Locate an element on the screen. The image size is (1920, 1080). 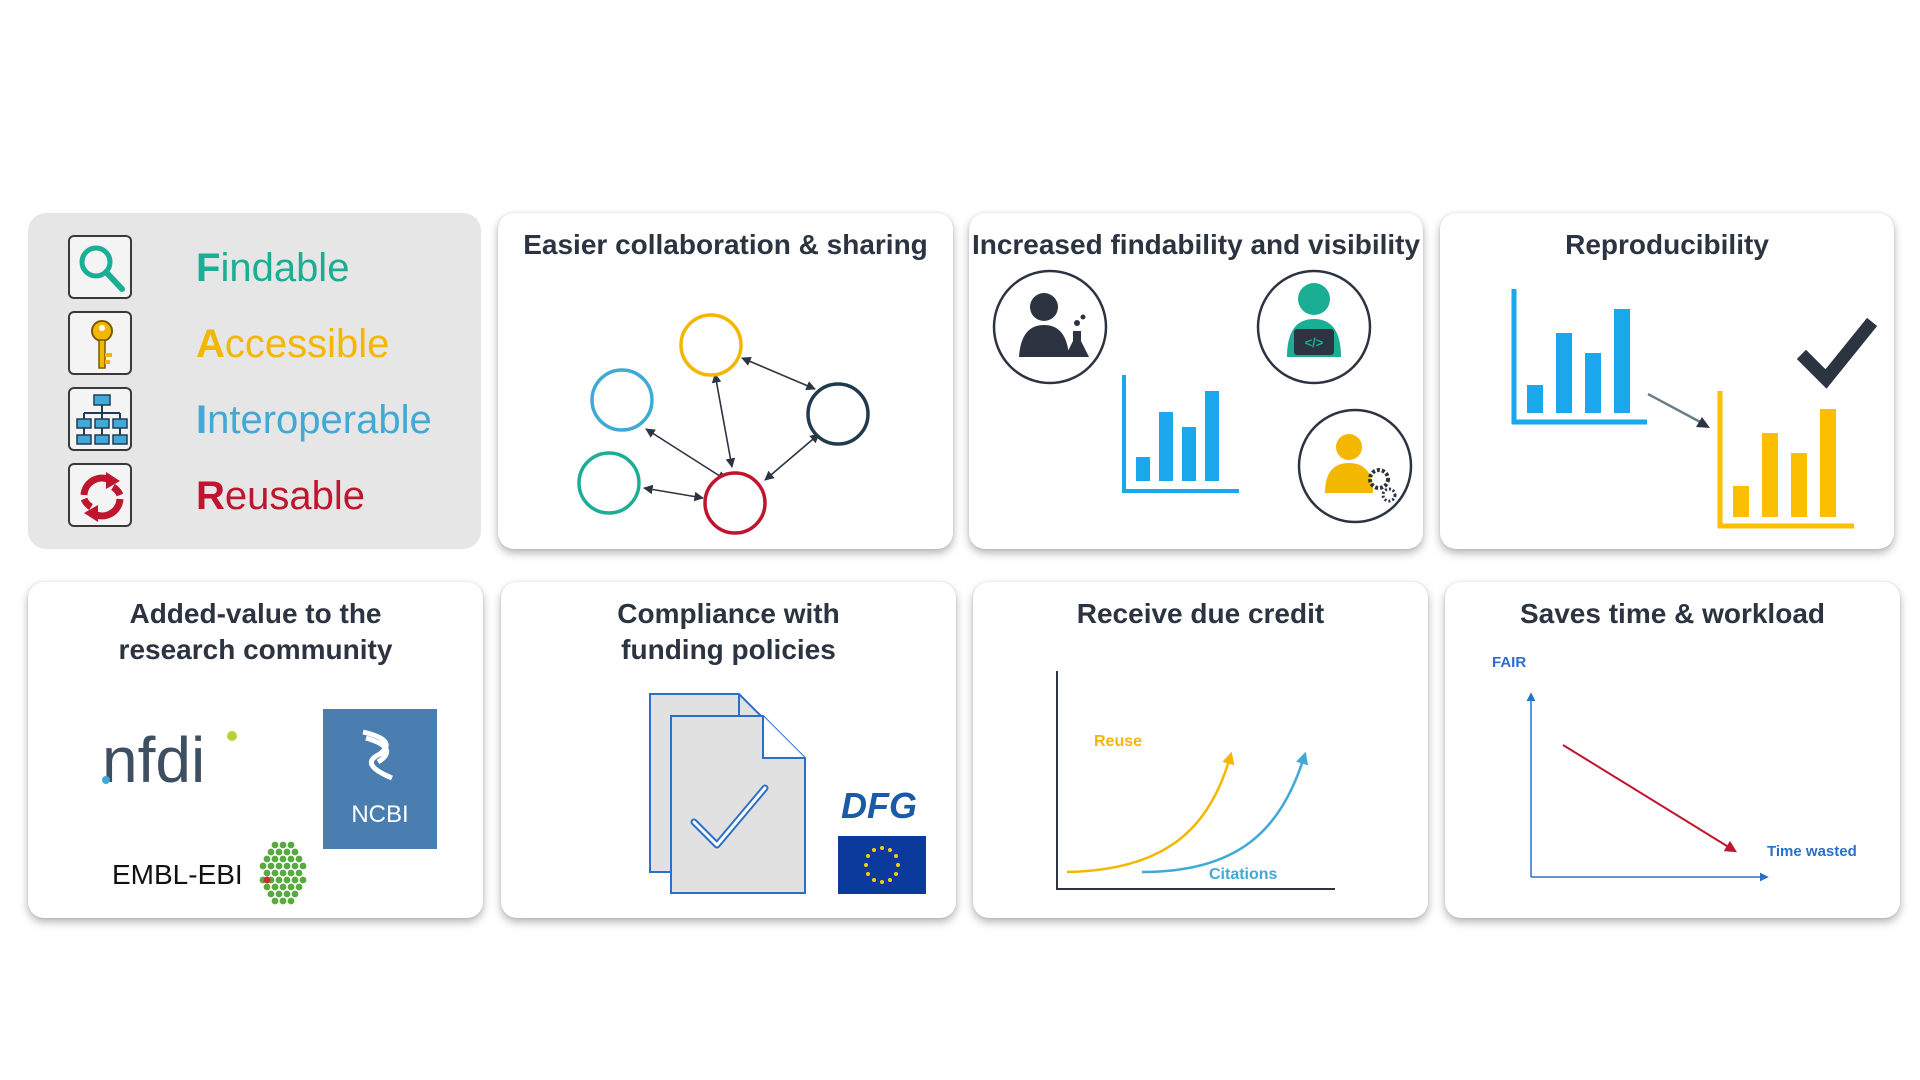
card-title-collaboration: Easier collaboration & sharing is located at coordinates (725, 244).